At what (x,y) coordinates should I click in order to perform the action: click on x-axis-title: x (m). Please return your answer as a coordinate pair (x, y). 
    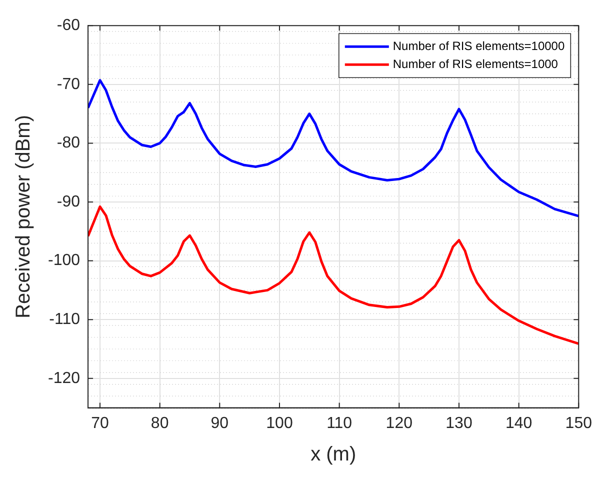
    Looking at the image, I should click on (333, 455).